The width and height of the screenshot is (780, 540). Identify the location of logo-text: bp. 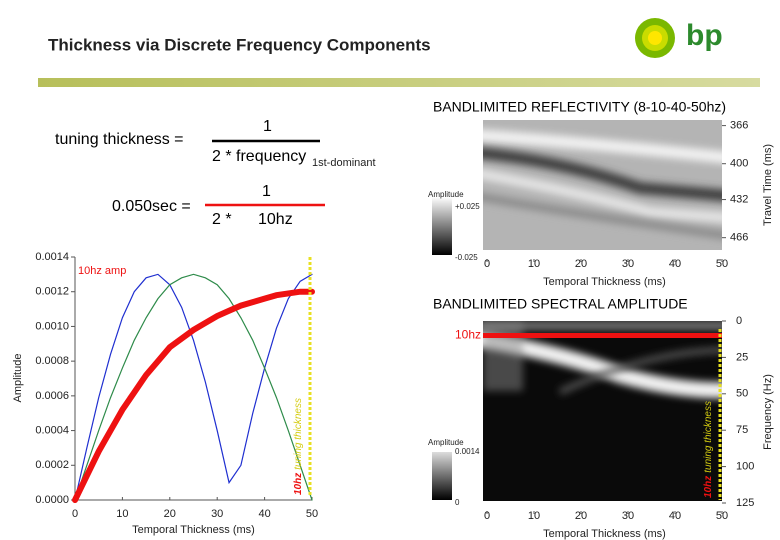
(704, 35).